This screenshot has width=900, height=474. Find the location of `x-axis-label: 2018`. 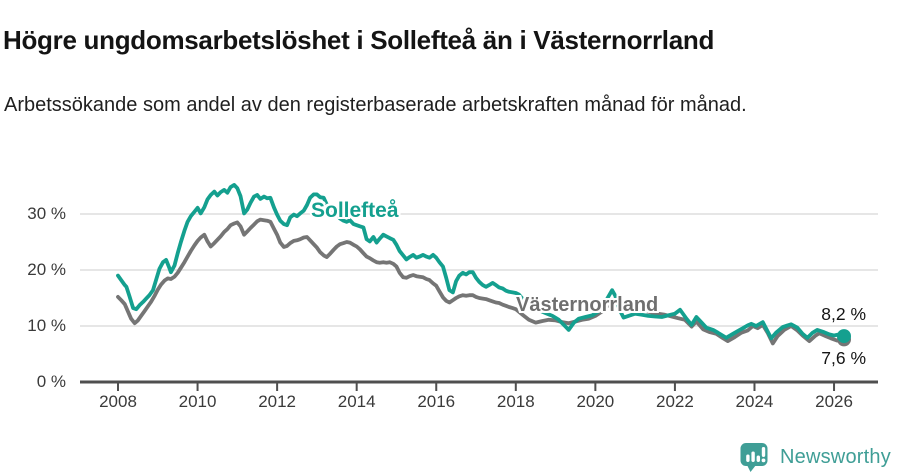

x-axis-label: 2018 is located at coordinates (515, 401).